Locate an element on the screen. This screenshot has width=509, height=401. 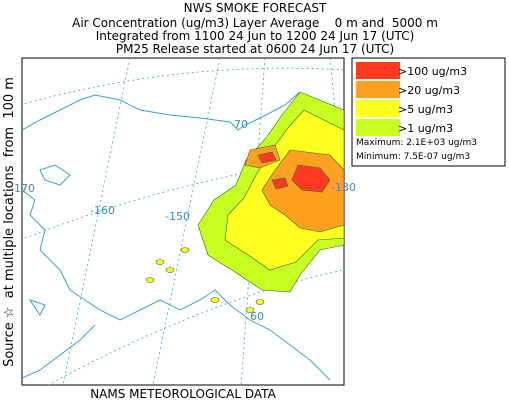
maximum: Maximum: 2.1E+03 ug/m3 is located at coordinates (416, 143).